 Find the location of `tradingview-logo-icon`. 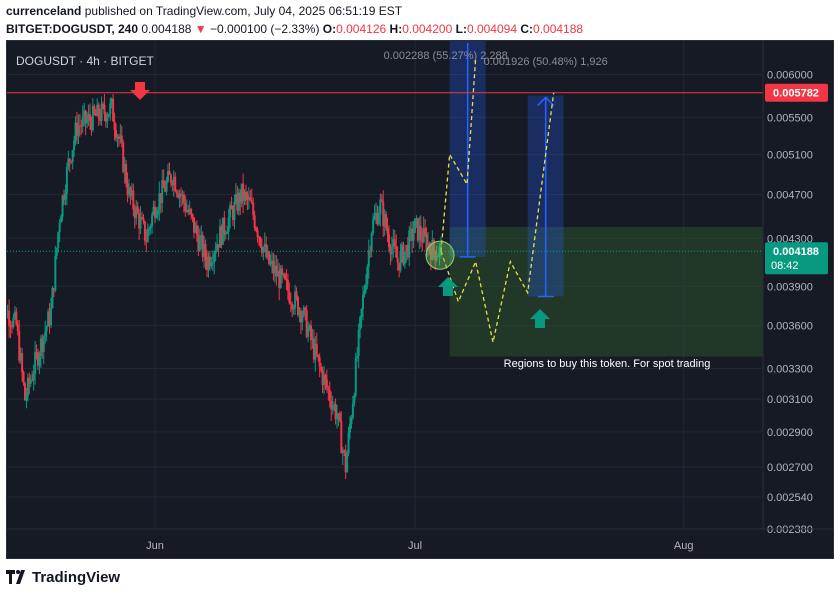

tradingview-logo-icon is located at coordinates (15, 577).